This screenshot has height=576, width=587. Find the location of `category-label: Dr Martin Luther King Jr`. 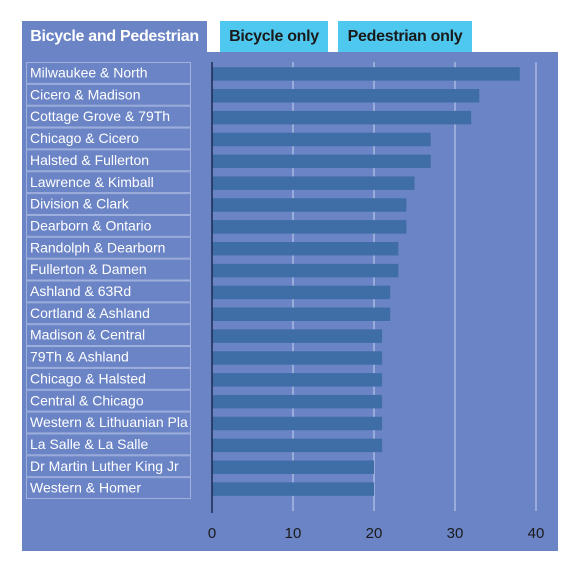

category-label: Dr Martin Luther King Jr is located at coordinates (104, 466).